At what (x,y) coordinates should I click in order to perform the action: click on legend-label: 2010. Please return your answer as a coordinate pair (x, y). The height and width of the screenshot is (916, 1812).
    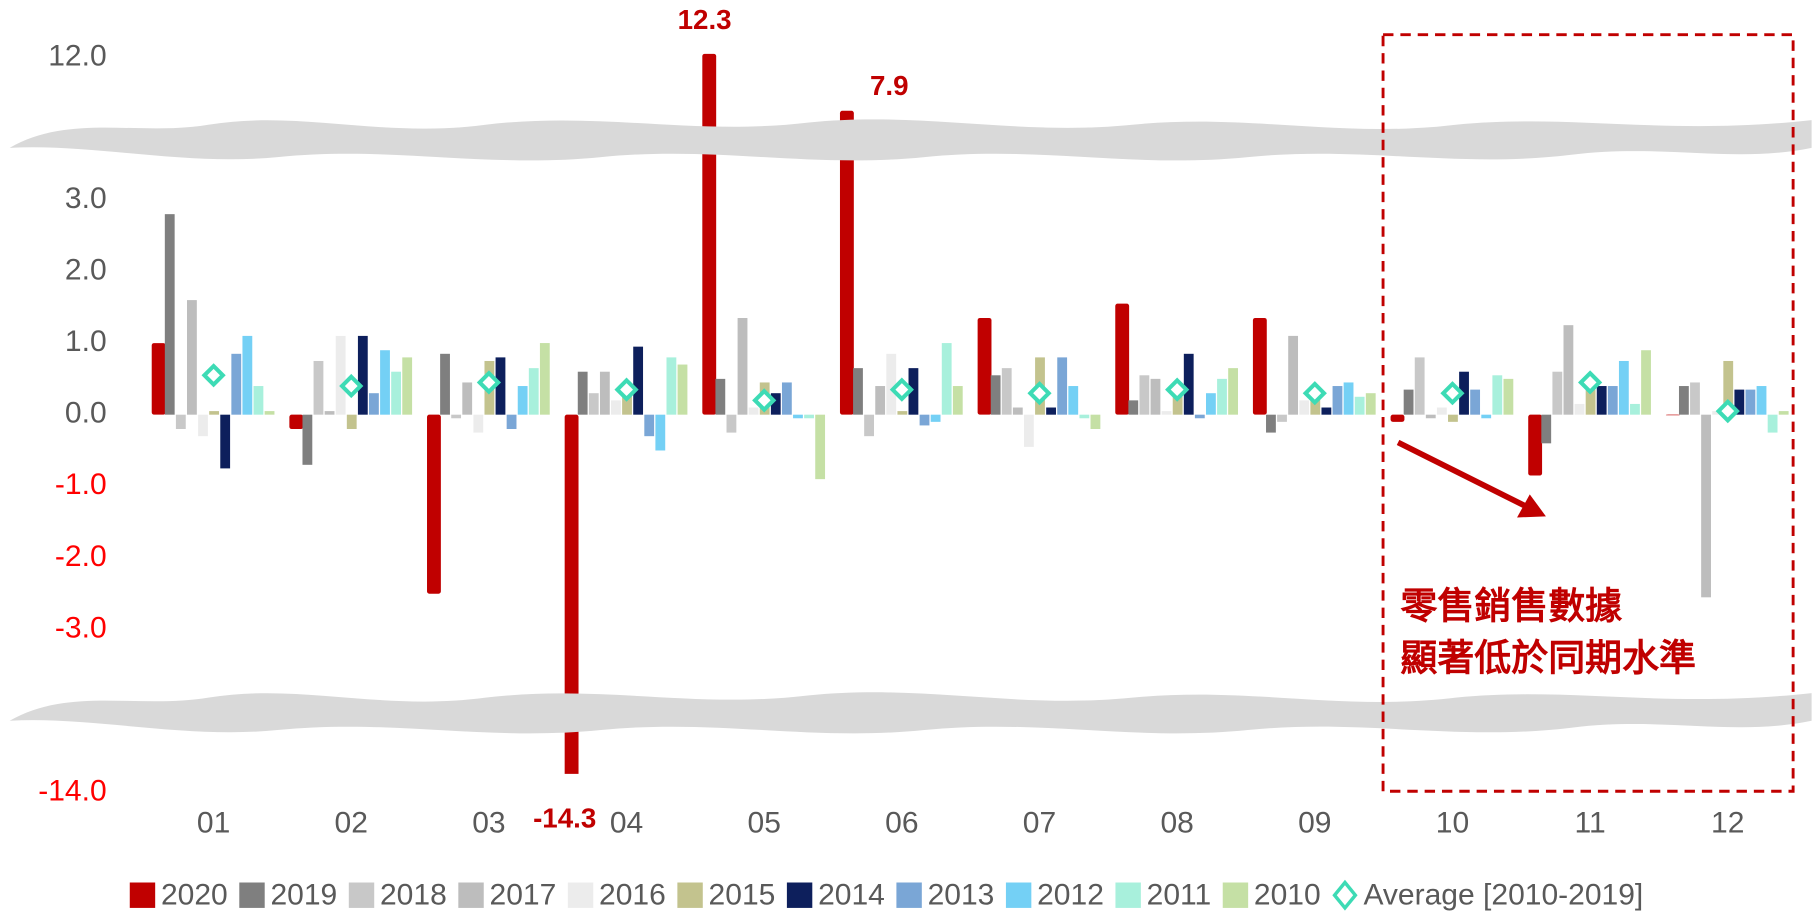
    Looking at the image, I should click on (1287, 894).